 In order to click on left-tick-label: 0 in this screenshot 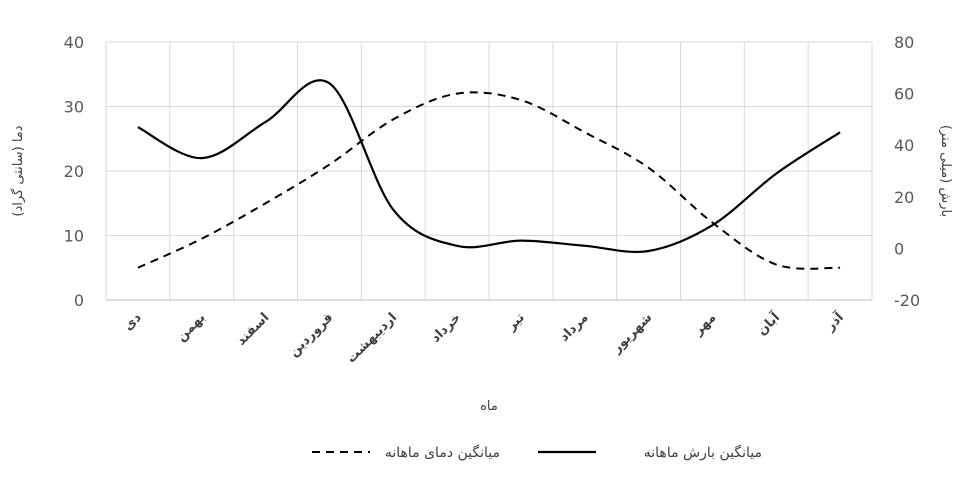, I will do `click(79, 300)`.